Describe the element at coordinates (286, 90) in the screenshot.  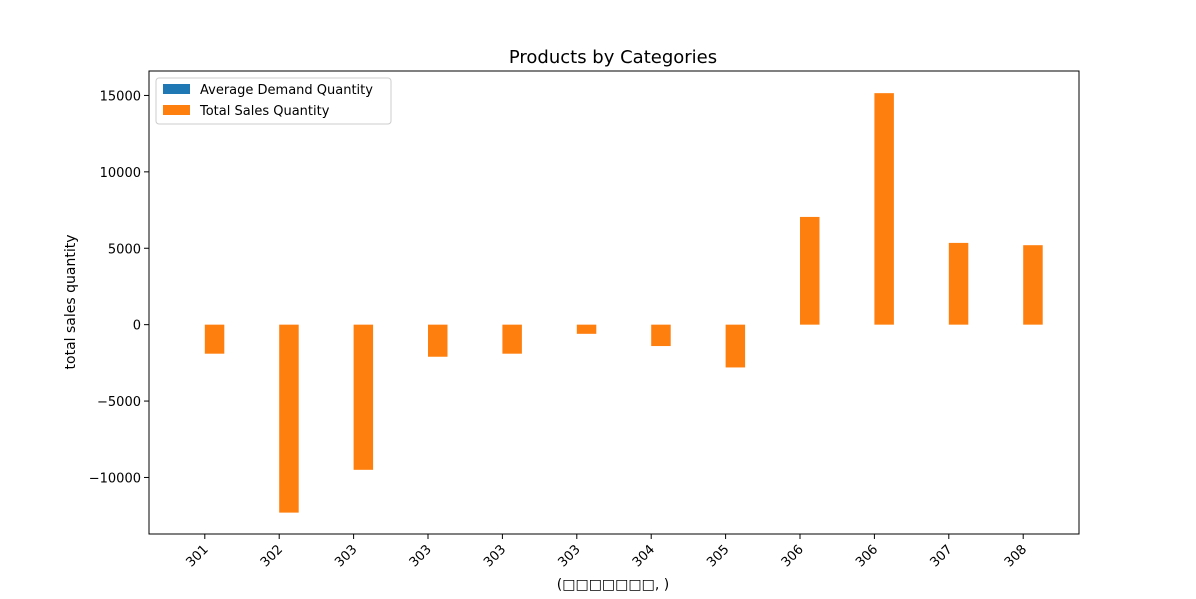
I see `legend-label: Average Demand Quantity` at that location.